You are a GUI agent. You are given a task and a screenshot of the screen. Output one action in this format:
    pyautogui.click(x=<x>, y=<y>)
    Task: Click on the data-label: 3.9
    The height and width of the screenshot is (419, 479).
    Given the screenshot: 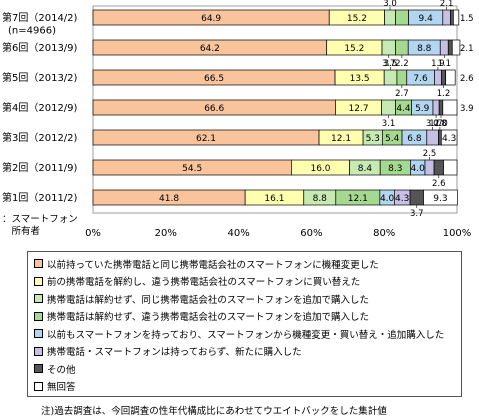 What is the action you would take?
    pyautogui.click(x=467, y=109)
    